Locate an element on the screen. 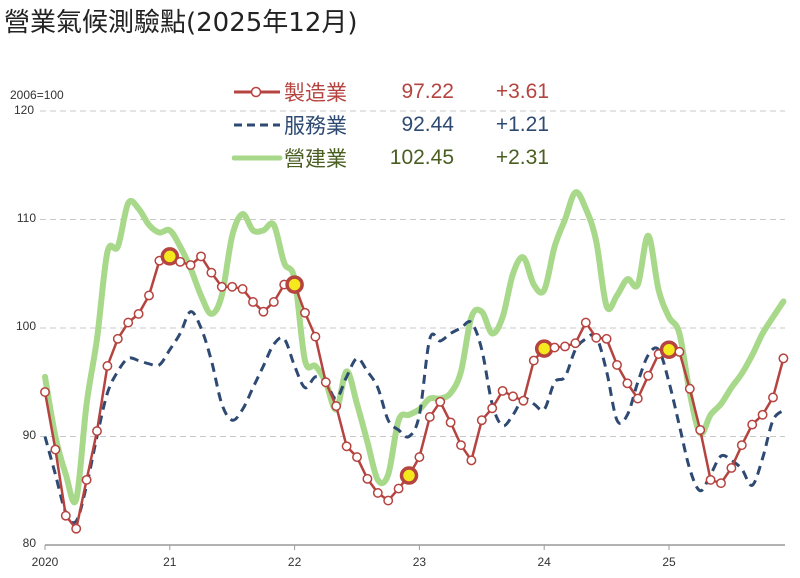 Image resolution: width=800 pixels, height=578 pixels. legend-name: 製造業 is located at coordinates (315, 93).